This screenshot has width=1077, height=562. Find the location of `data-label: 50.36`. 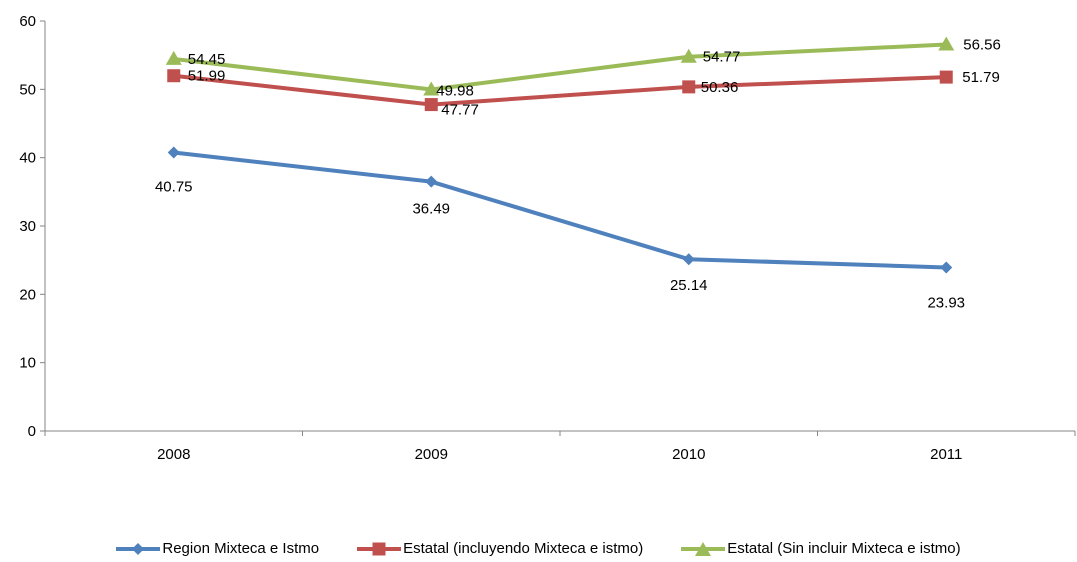

data-label: 50.36 is located at coordinates (720, 87).